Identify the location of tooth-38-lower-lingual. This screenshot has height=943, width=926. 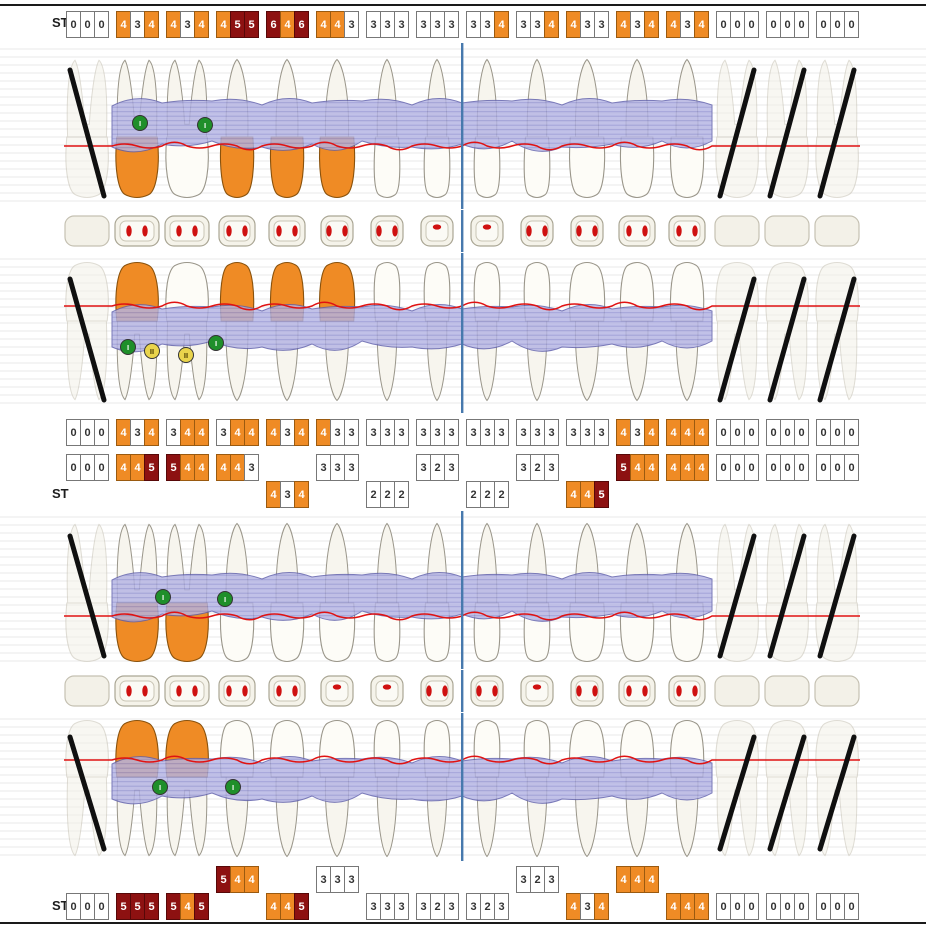
(837, 593).